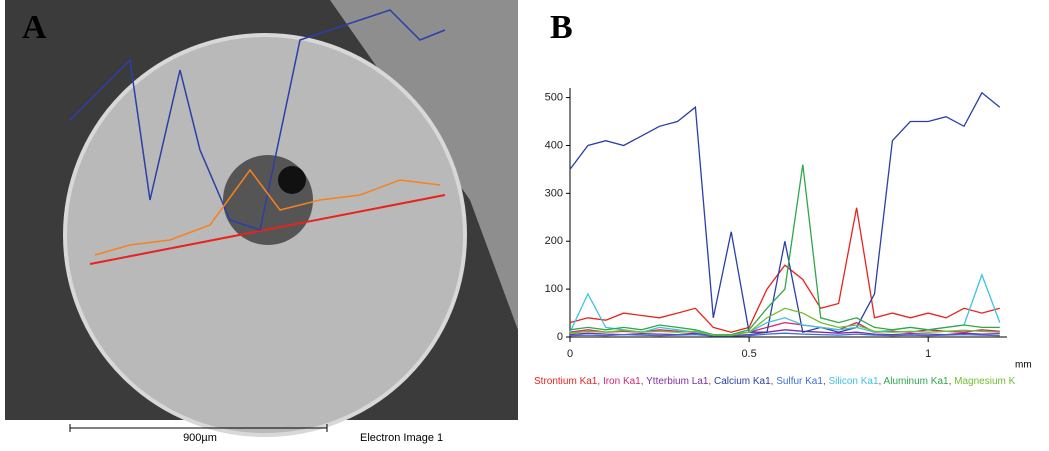 This screenshot has width=1049, height=451. What do you see at coordinates (34, 27) in the screenshot?
I see `panel-label: A` at bounding box center [34, 27].